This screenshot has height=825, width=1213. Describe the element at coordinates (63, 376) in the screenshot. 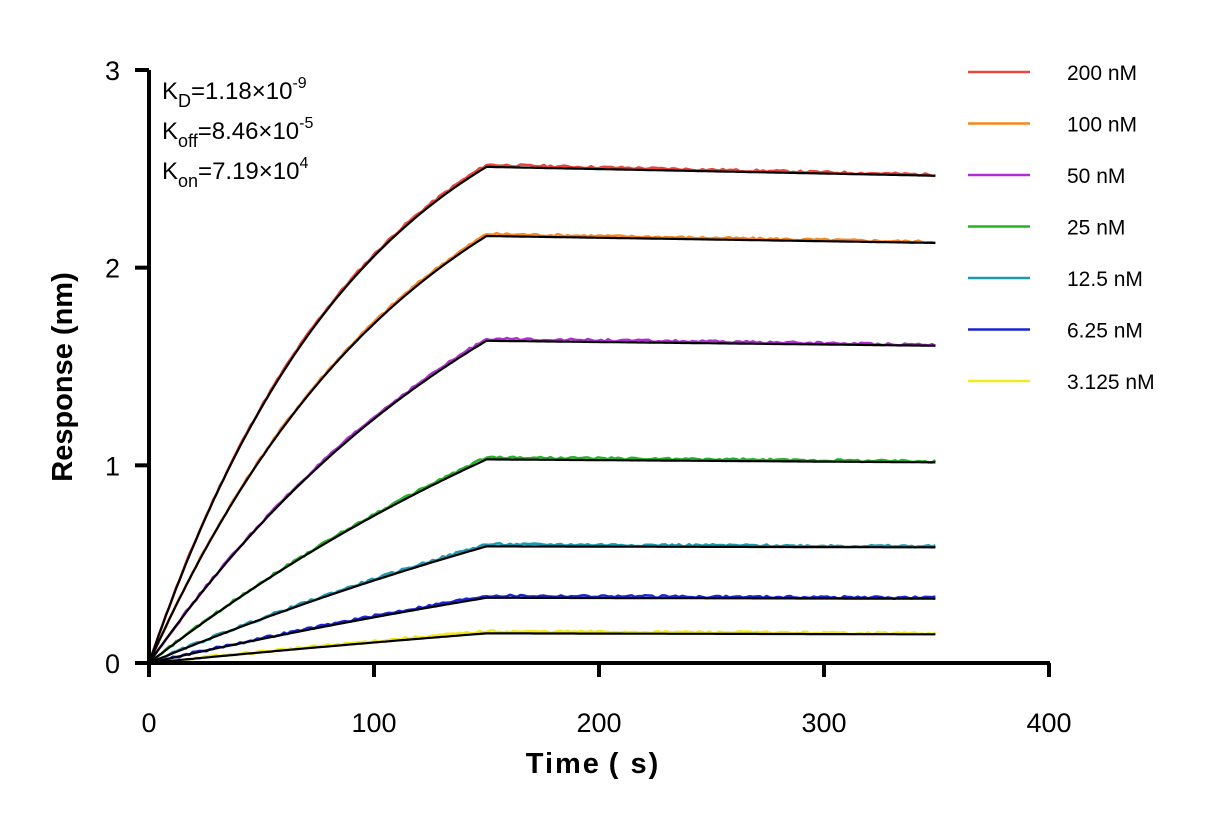

I see `y-axis-title: Response (nm)` at that location.